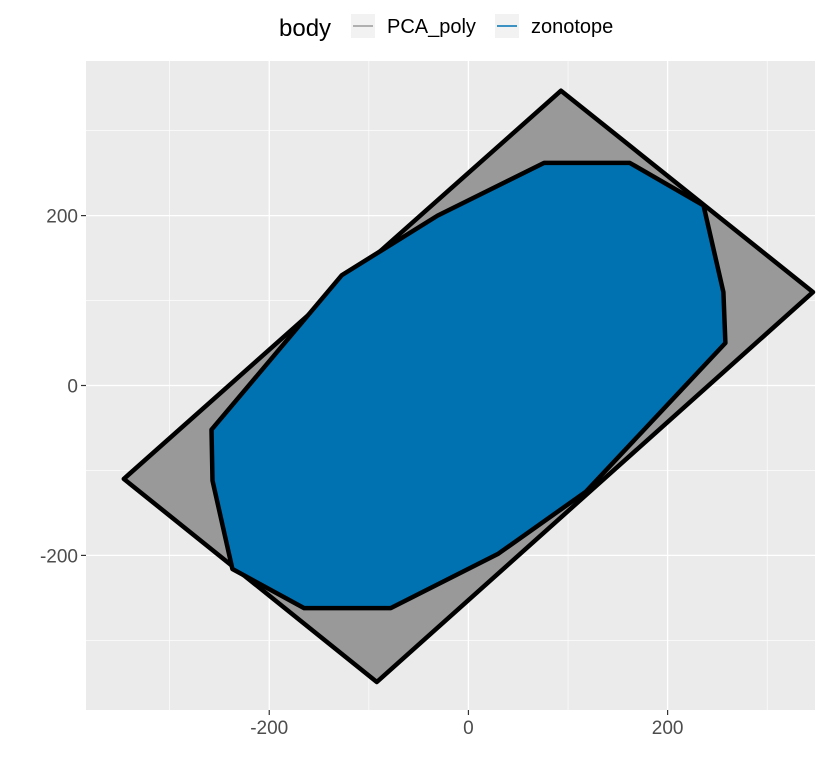  What do you see at coordinates (62, 217) in the screenshot?
I see `y-tick-label: 200` at bounding box center [62, 217].